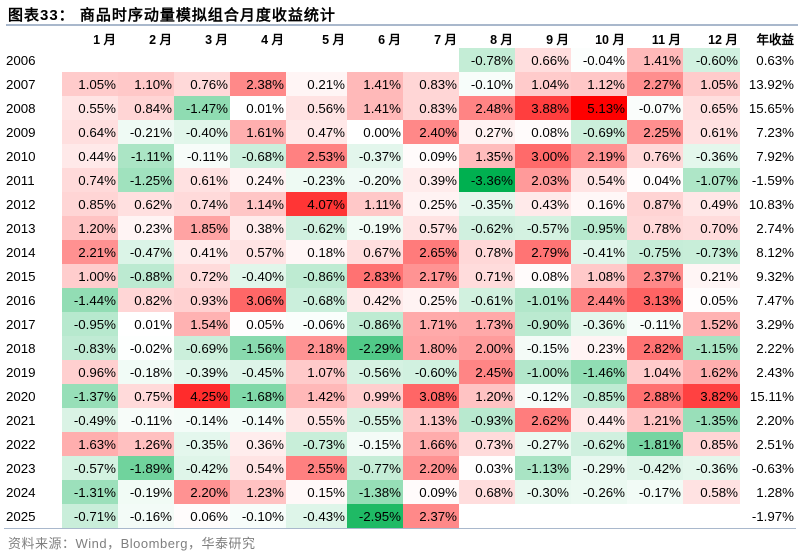  I want to click on month-return-cell: 3.08%, so click(431, 396).